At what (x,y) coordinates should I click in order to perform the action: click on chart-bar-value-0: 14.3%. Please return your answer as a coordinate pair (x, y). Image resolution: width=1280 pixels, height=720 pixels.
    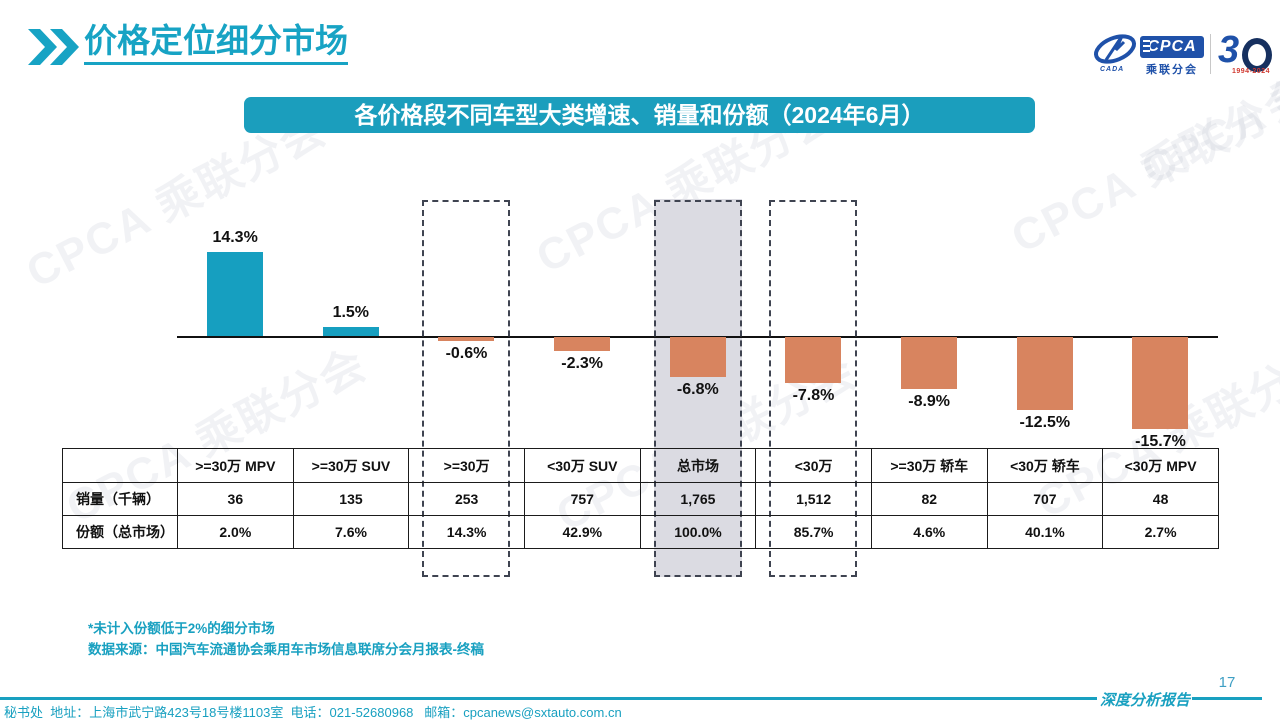
    Looking at the image, I should click on (235, 237).